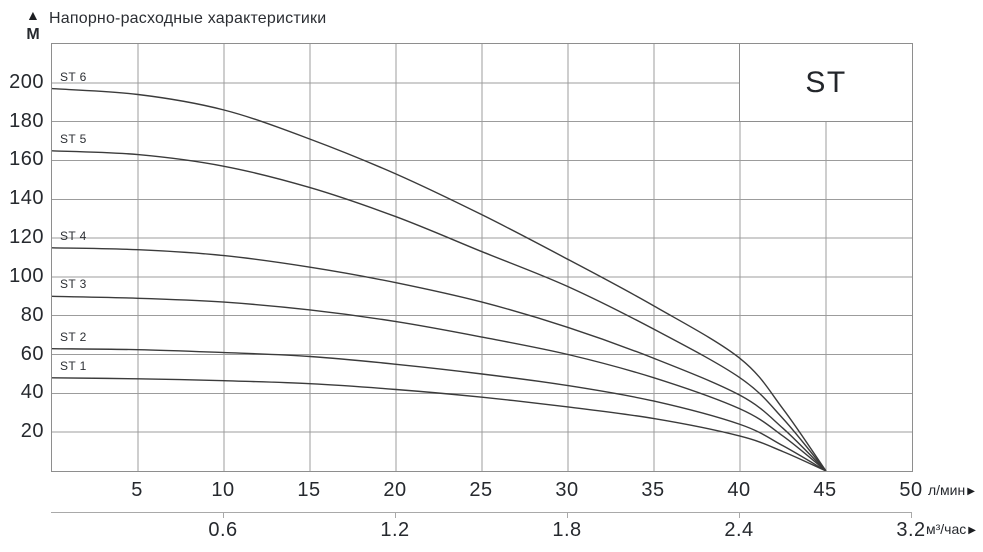  I want to click on secondary-axis-tick-label: 3.2, so click(911, 530).